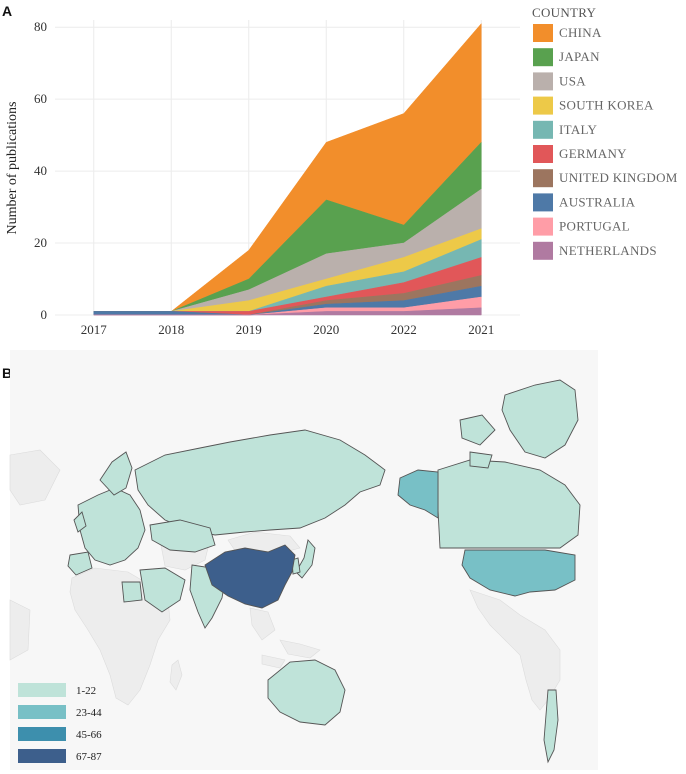 Image resolution: width=686 pixels, height=774 pixels. What do you see at coordinates (481, 329) in the screenshot?
I see `x-tick-label: 2021` at bounding box center [481, 329].